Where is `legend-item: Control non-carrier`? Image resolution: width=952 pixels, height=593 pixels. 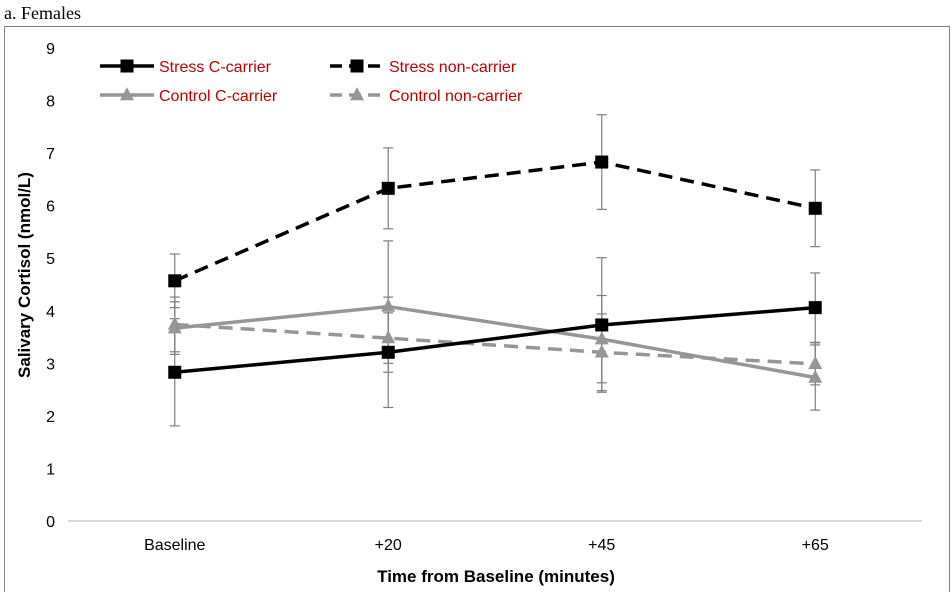 legend-item: Control non-carrier is located at coordinates (426, 96).